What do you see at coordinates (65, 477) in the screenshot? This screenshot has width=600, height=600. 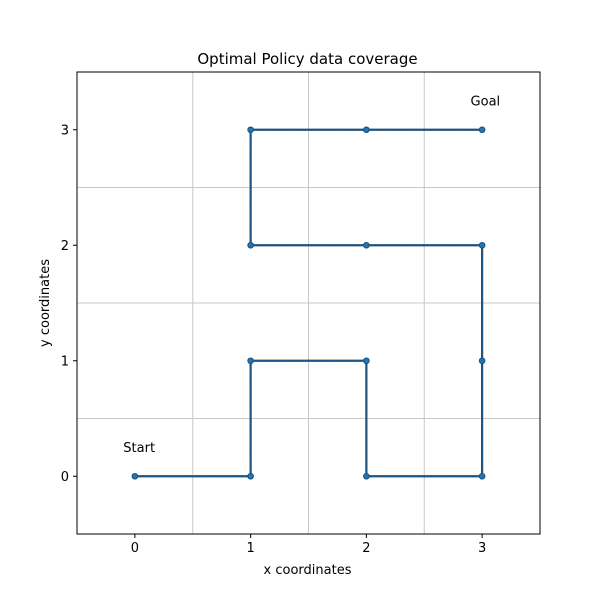 I see `y-tick-label: 0` at bounding box center [65, 477].